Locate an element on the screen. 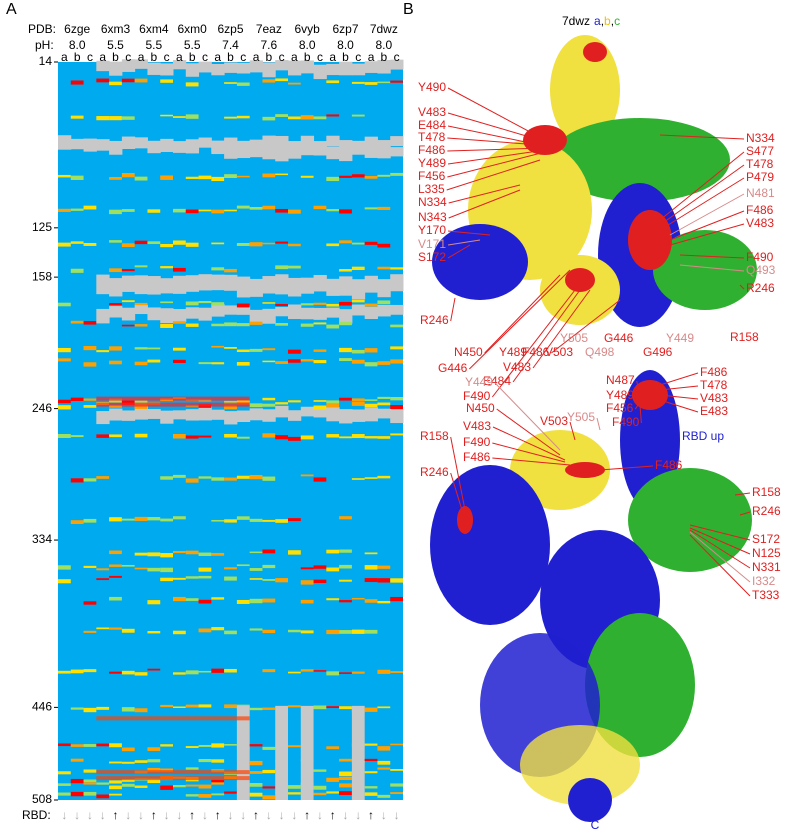 This screenshot has width=790, height=837. residue-label: N331 is located at coordinates (766, 567).